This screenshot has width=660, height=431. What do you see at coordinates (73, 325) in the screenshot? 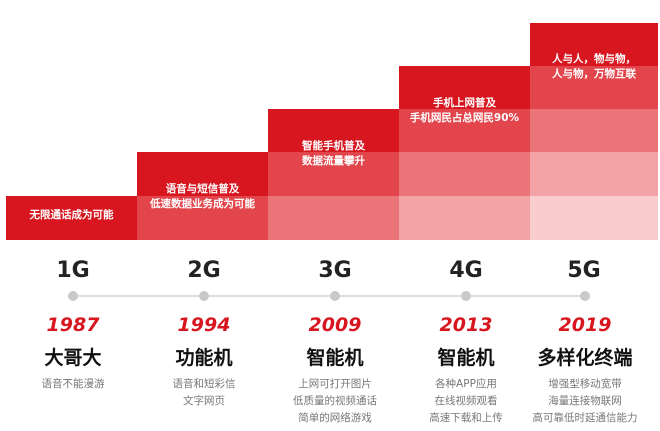
I see `year-1987: 1987` at bounding box center [73, 325].